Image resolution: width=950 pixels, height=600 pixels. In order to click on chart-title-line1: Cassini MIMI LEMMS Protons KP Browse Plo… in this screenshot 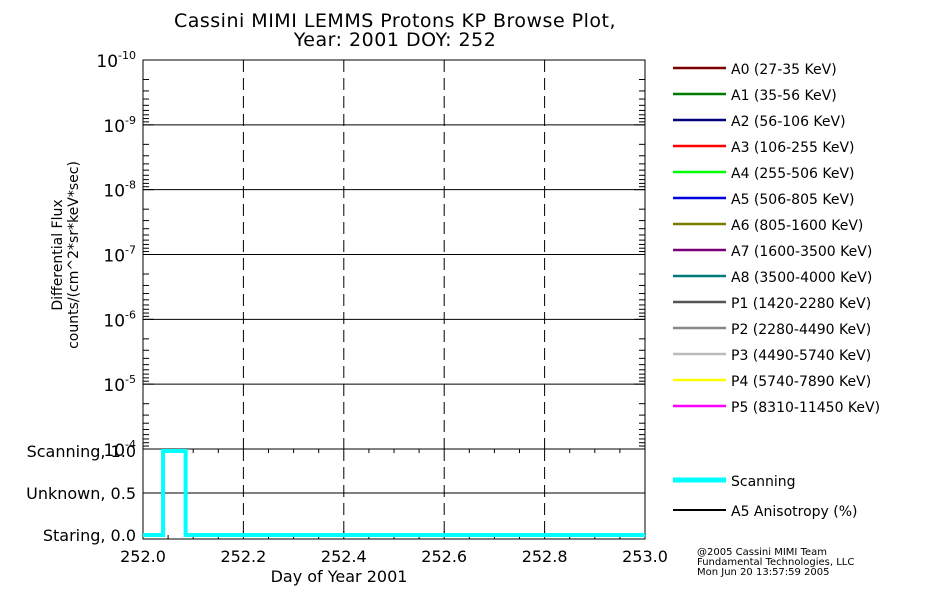, I will do `click(395, 21)`.